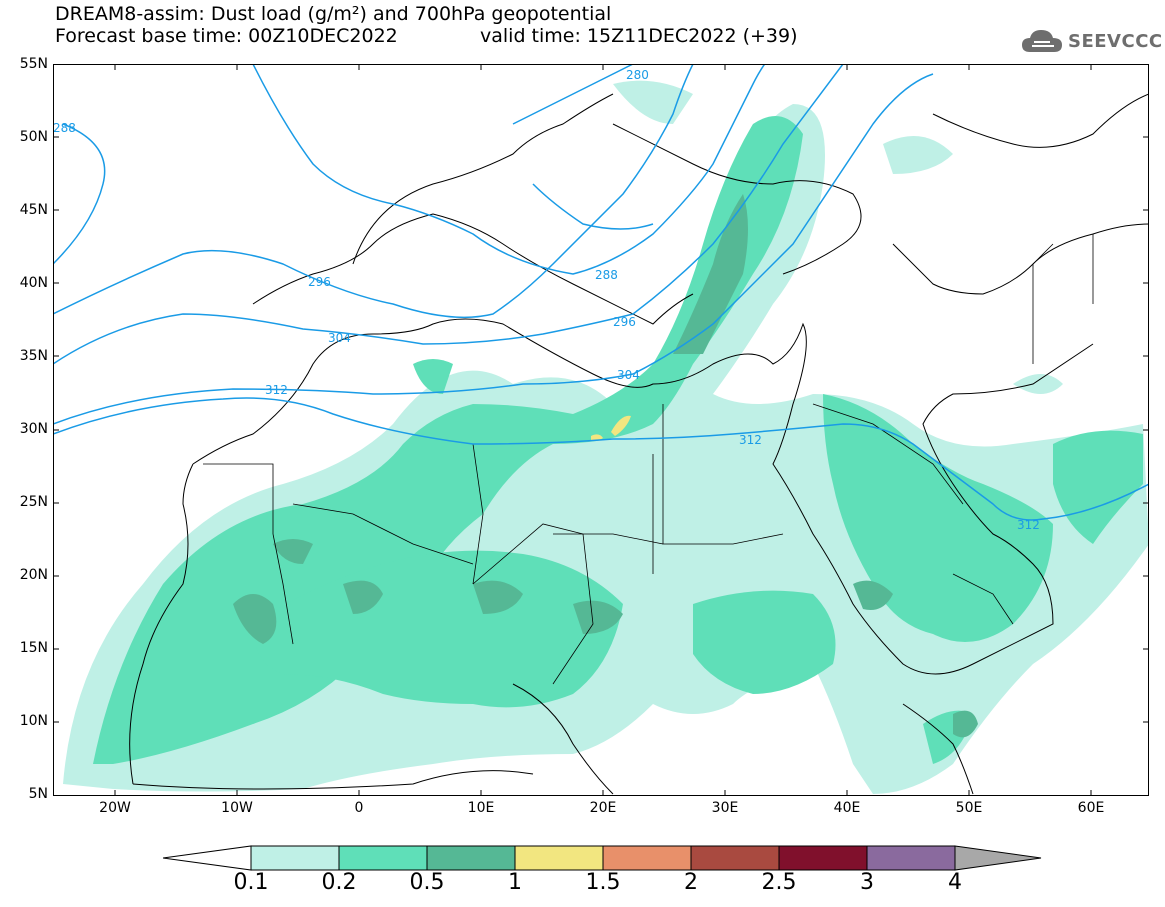 The image size is (1165, 907). I want to click on lat-label: 25N, so click(33, 502).